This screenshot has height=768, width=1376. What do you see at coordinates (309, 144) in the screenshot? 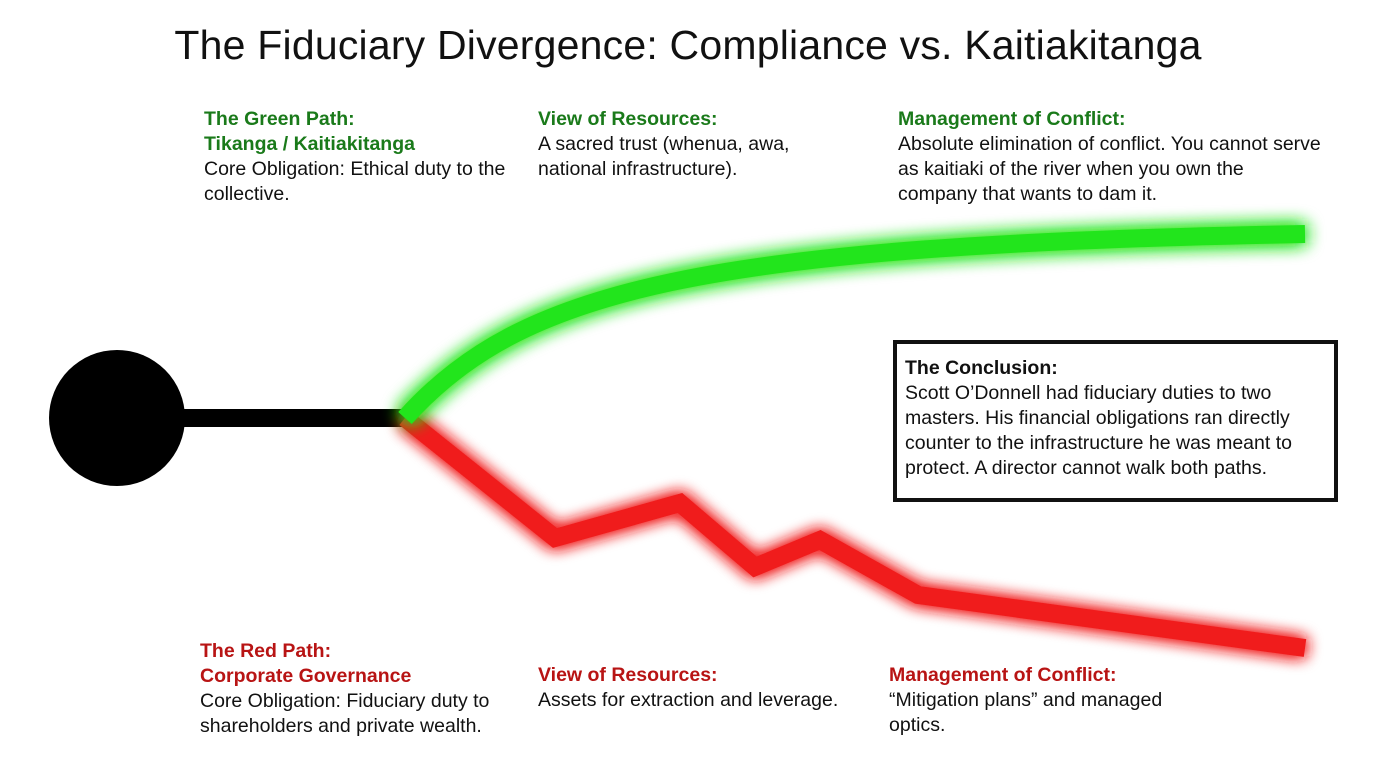
I see `green-path-heading-2: Tikanga / Kaitiakitanga` at bounding box center [309, 144].